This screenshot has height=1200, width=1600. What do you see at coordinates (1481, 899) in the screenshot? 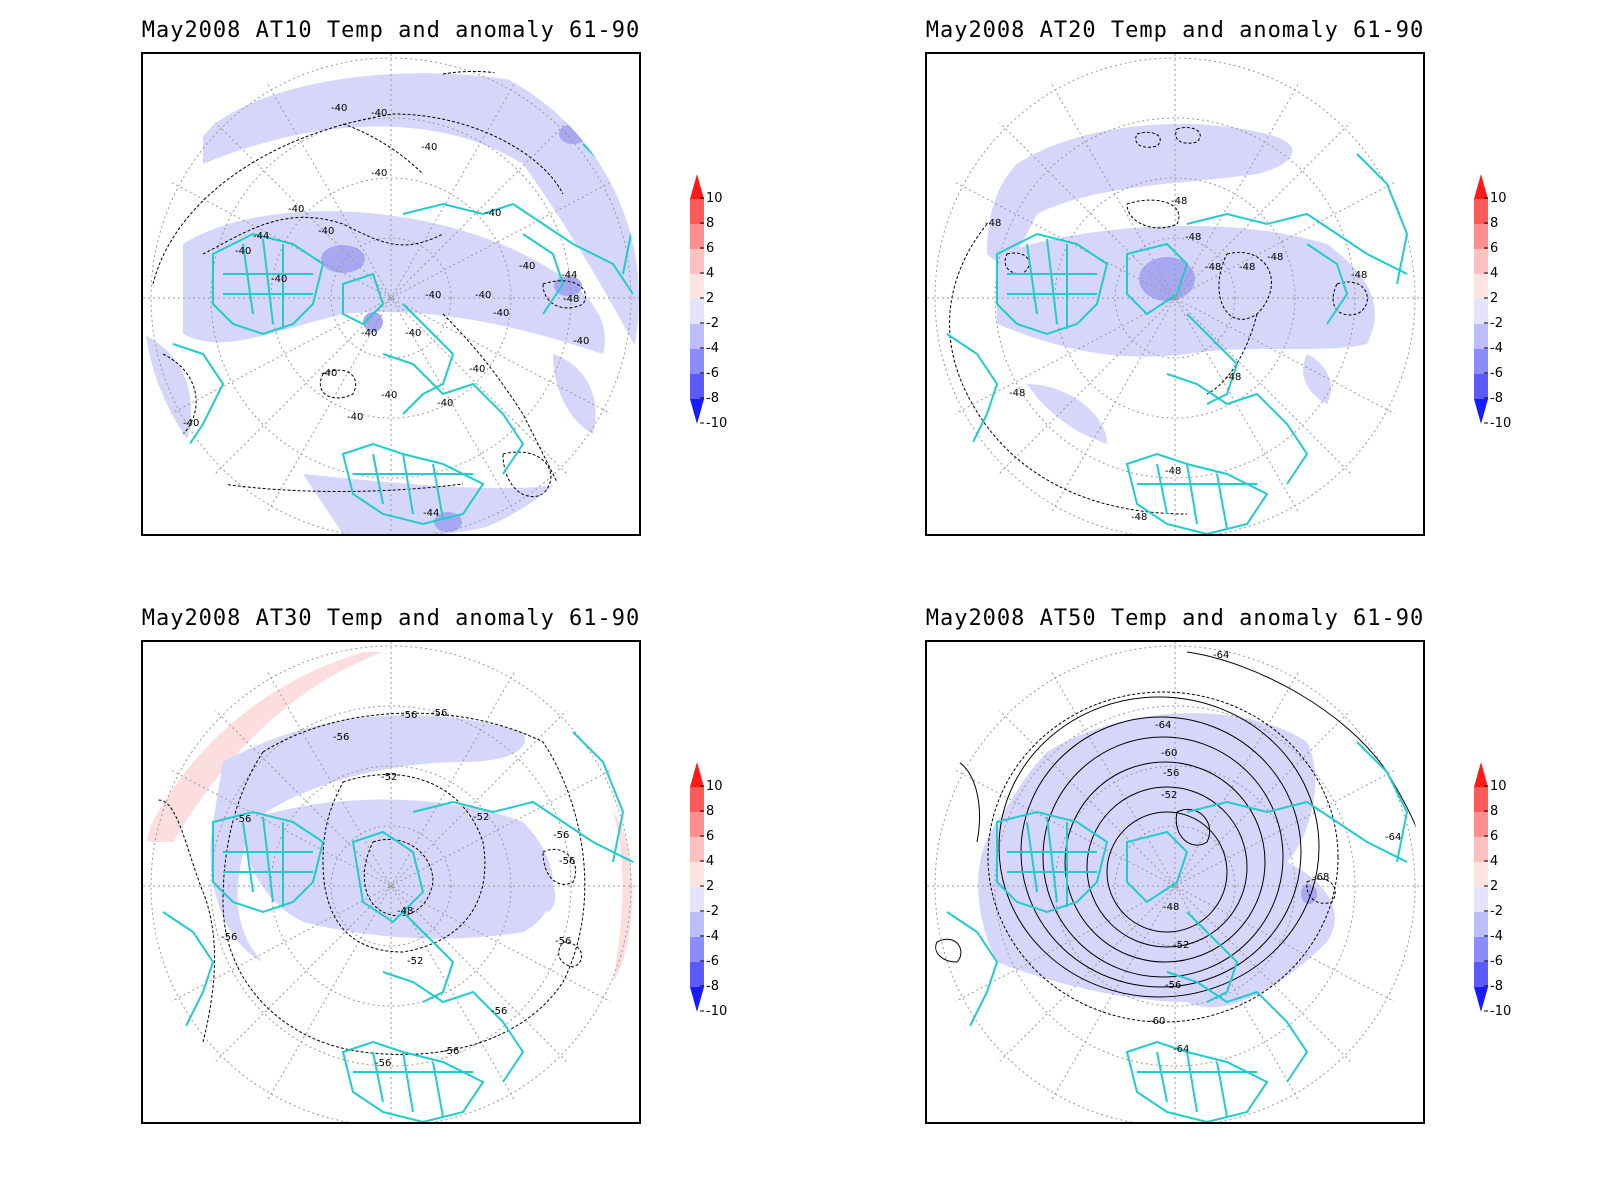
I see `colorbar-segment-neg2` at bounding box center [1481, 899].